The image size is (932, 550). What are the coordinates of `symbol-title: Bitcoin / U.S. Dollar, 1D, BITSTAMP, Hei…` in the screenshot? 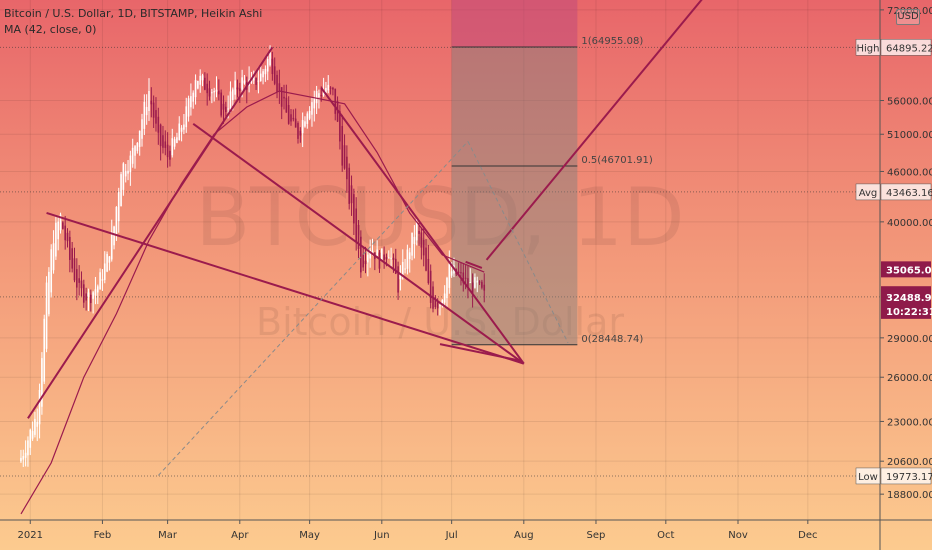 It's located at (133, 13).